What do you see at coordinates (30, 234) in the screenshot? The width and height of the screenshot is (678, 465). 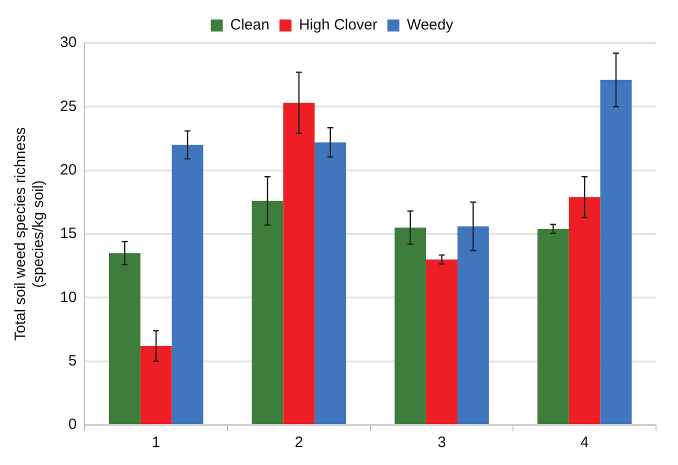 I see `y-axis-title: Total soil weed species richness (species/kg soil)` at bounding box center [30, 234].